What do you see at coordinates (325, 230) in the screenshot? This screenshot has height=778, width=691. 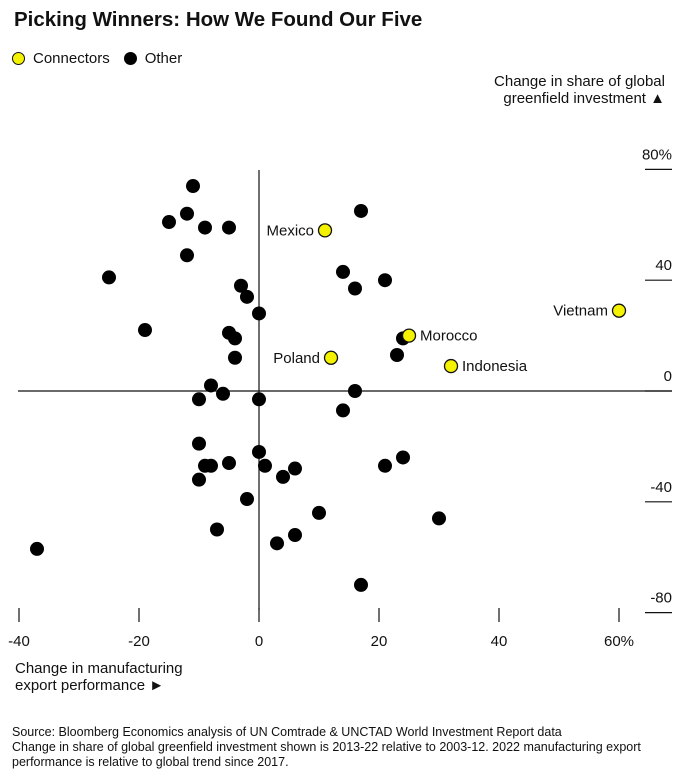 I see `connector-point-mexico` at bounding box center [325, 230].